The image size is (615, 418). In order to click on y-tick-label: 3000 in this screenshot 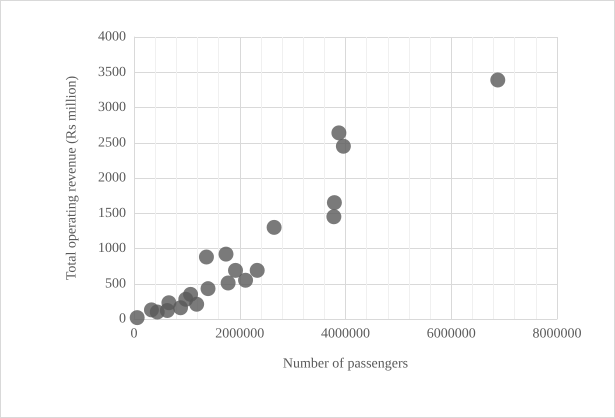, I will do `click(112, 107)`.